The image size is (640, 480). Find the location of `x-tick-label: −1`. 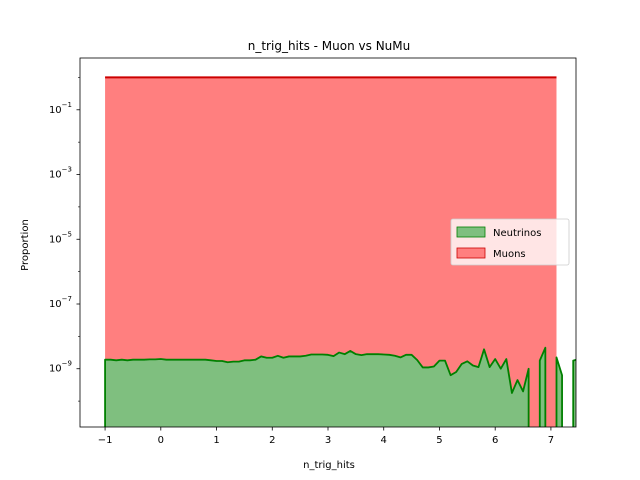

x-tick-label: −1 is located at coordinates (105, 440).